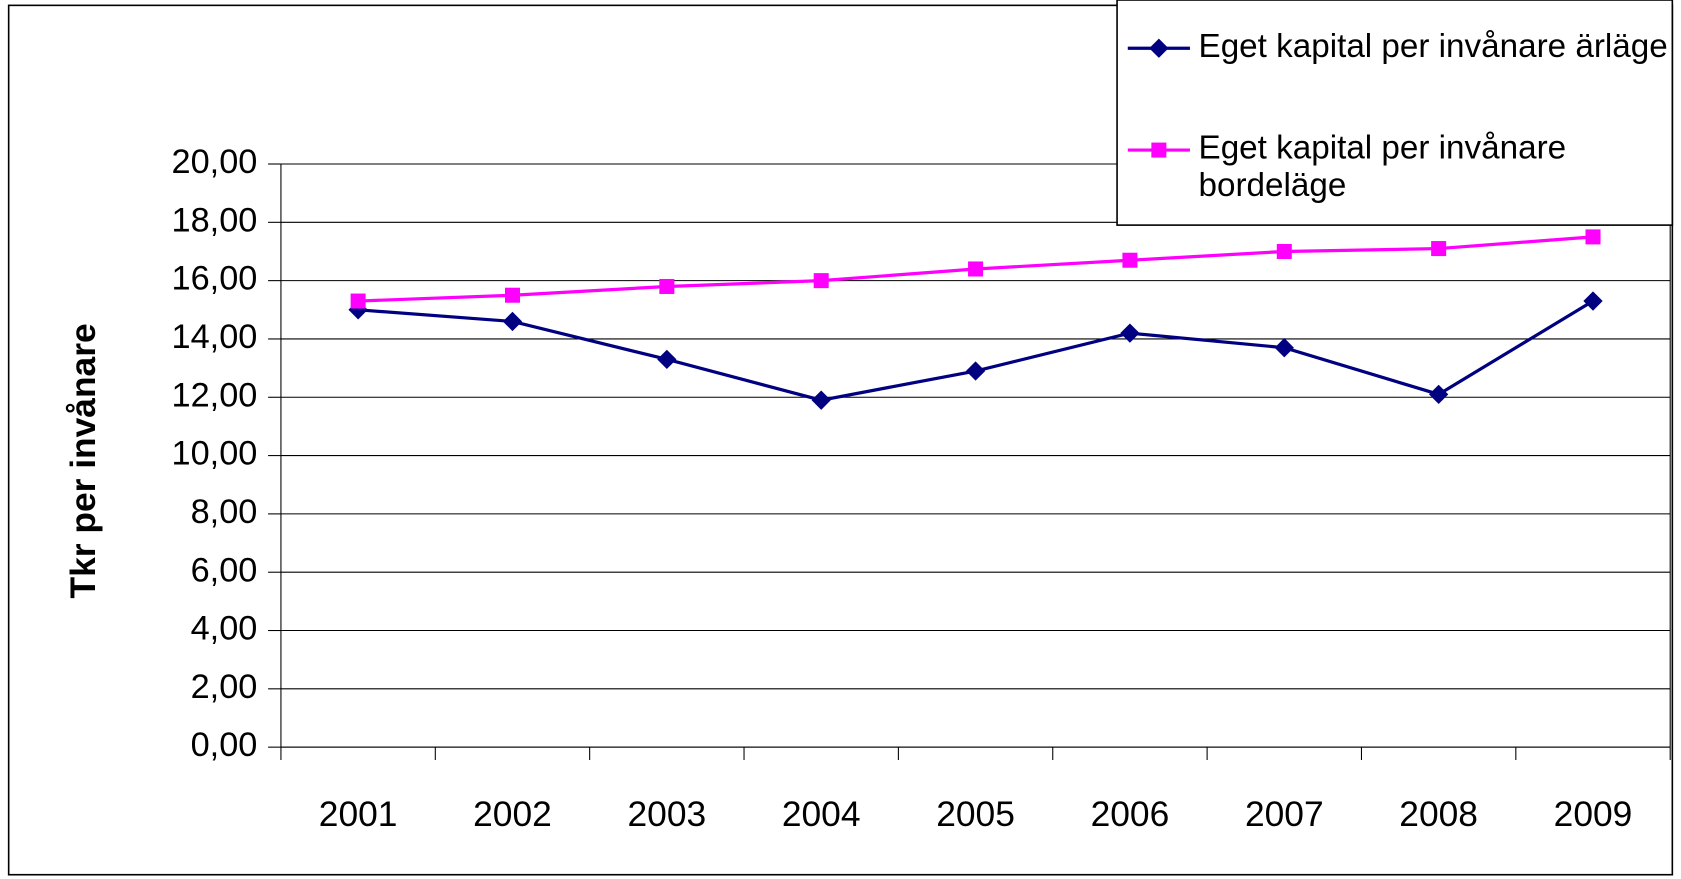  Describe the element at coordinates (1438, 814) in the screenshot. I see `x-tick-label: 2008` at that location.